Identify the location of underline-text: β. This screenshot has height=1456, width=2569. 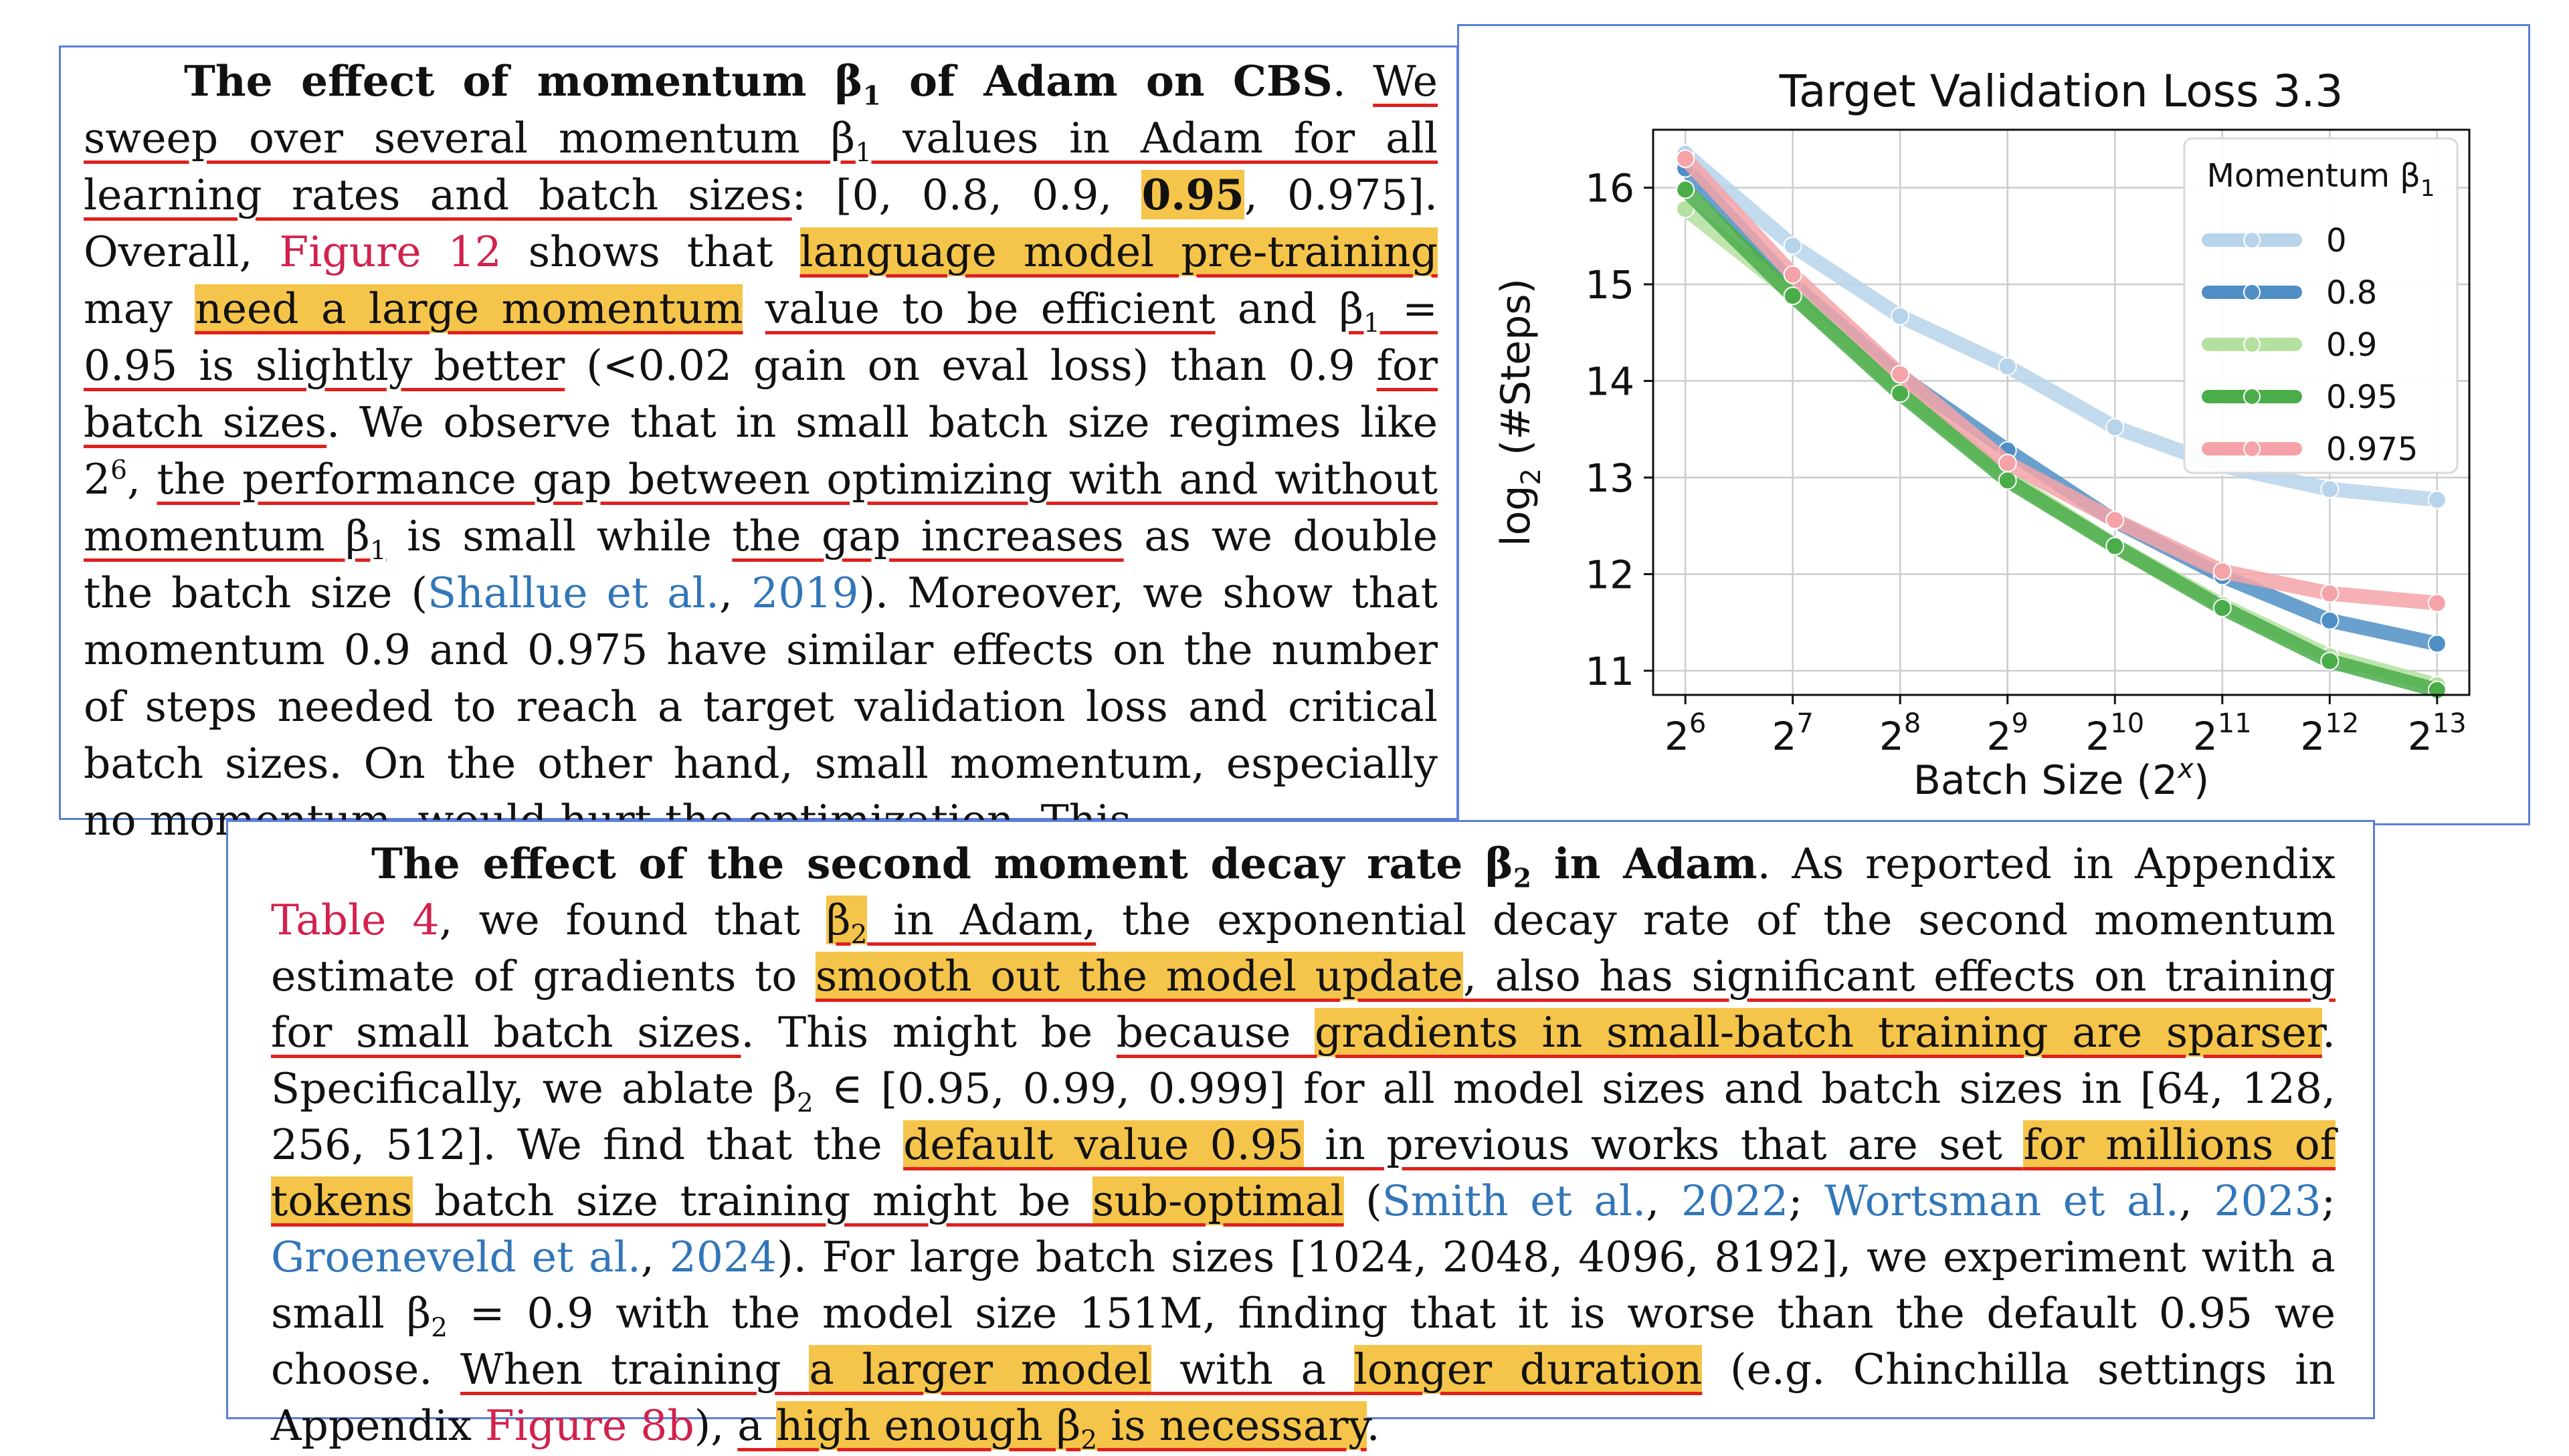
(1351, 308).